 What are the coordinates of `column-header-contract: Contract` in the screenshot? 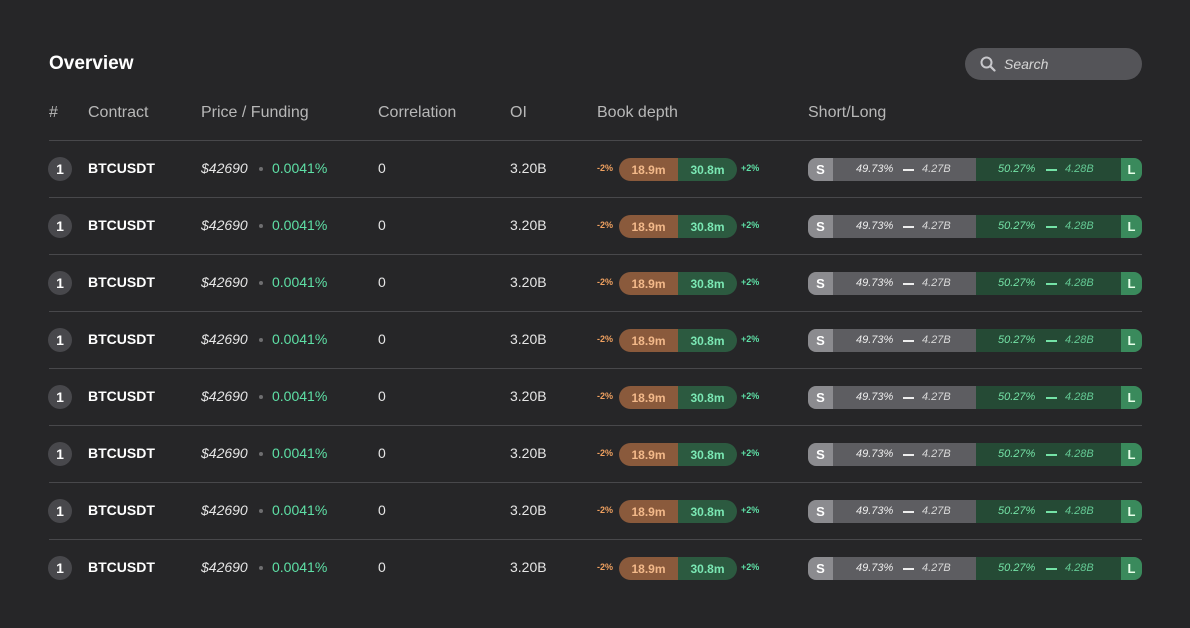 It's located at (118, 112).